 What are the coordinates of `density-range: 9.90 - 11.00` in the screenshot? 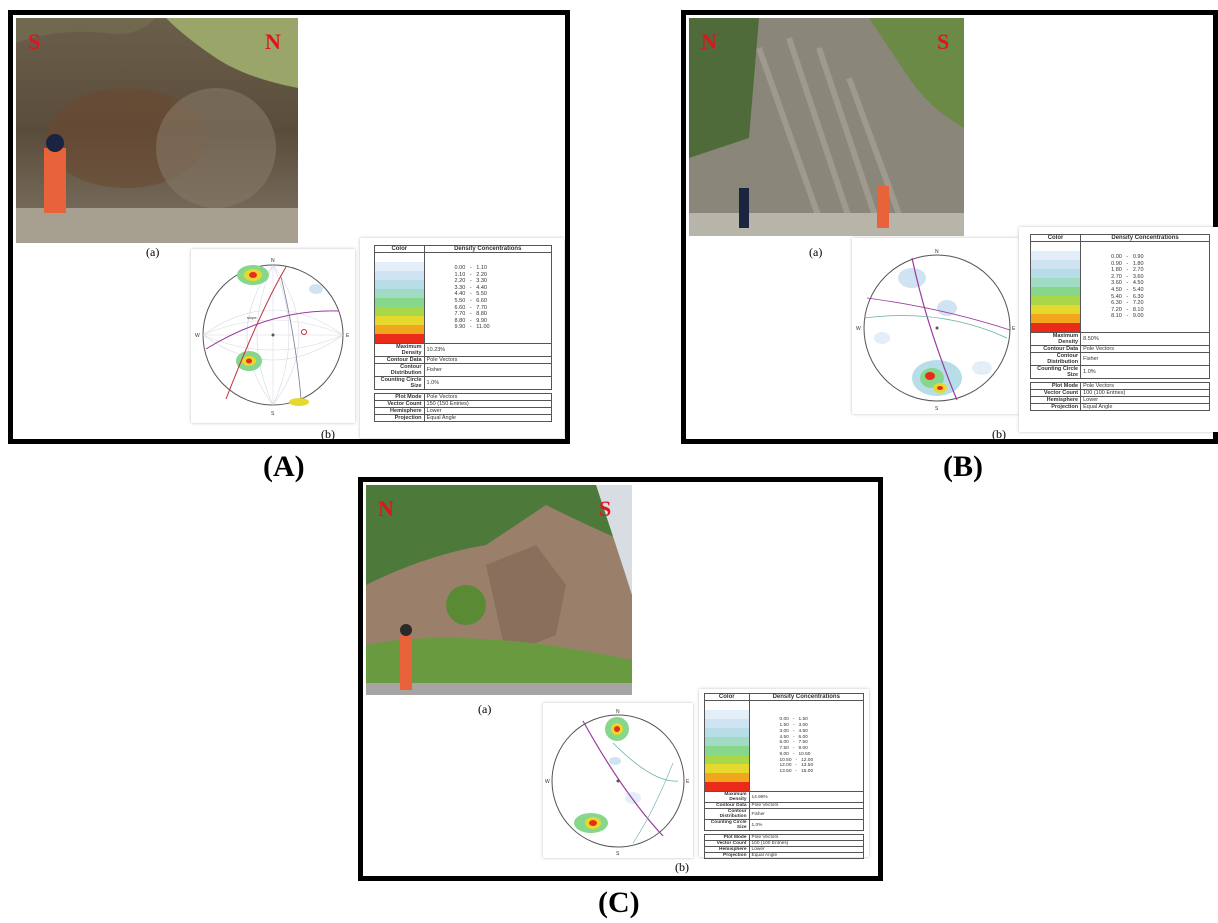 It's located at (472, 327).